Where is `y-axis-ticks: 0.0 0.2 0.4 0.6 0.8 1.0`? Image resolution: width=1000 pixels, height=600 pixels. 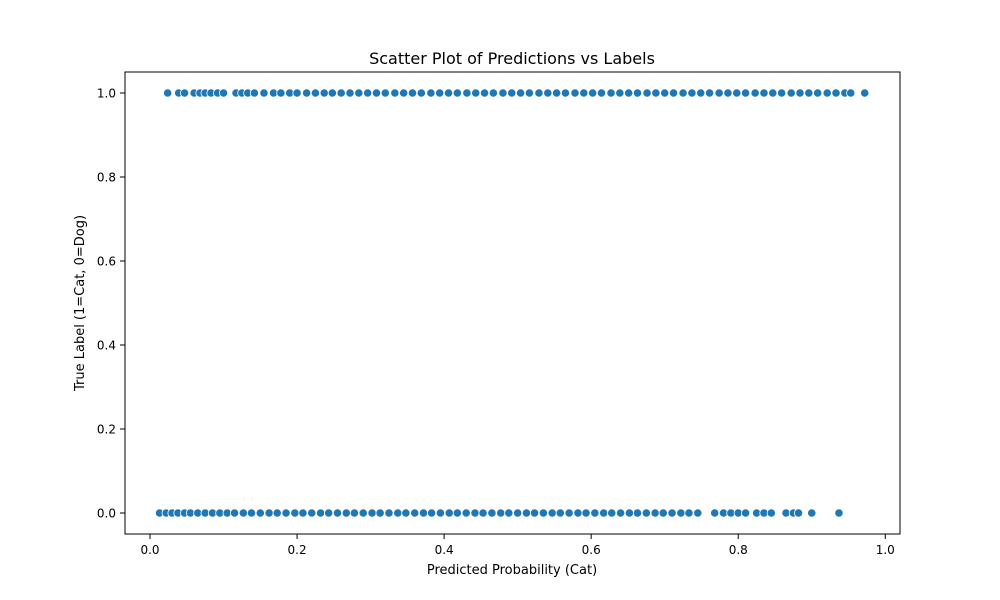 y-axis-ticks: 0.0 0.2 0.4 0.6 0.8 1.0 is located at coordinates (111, 304).